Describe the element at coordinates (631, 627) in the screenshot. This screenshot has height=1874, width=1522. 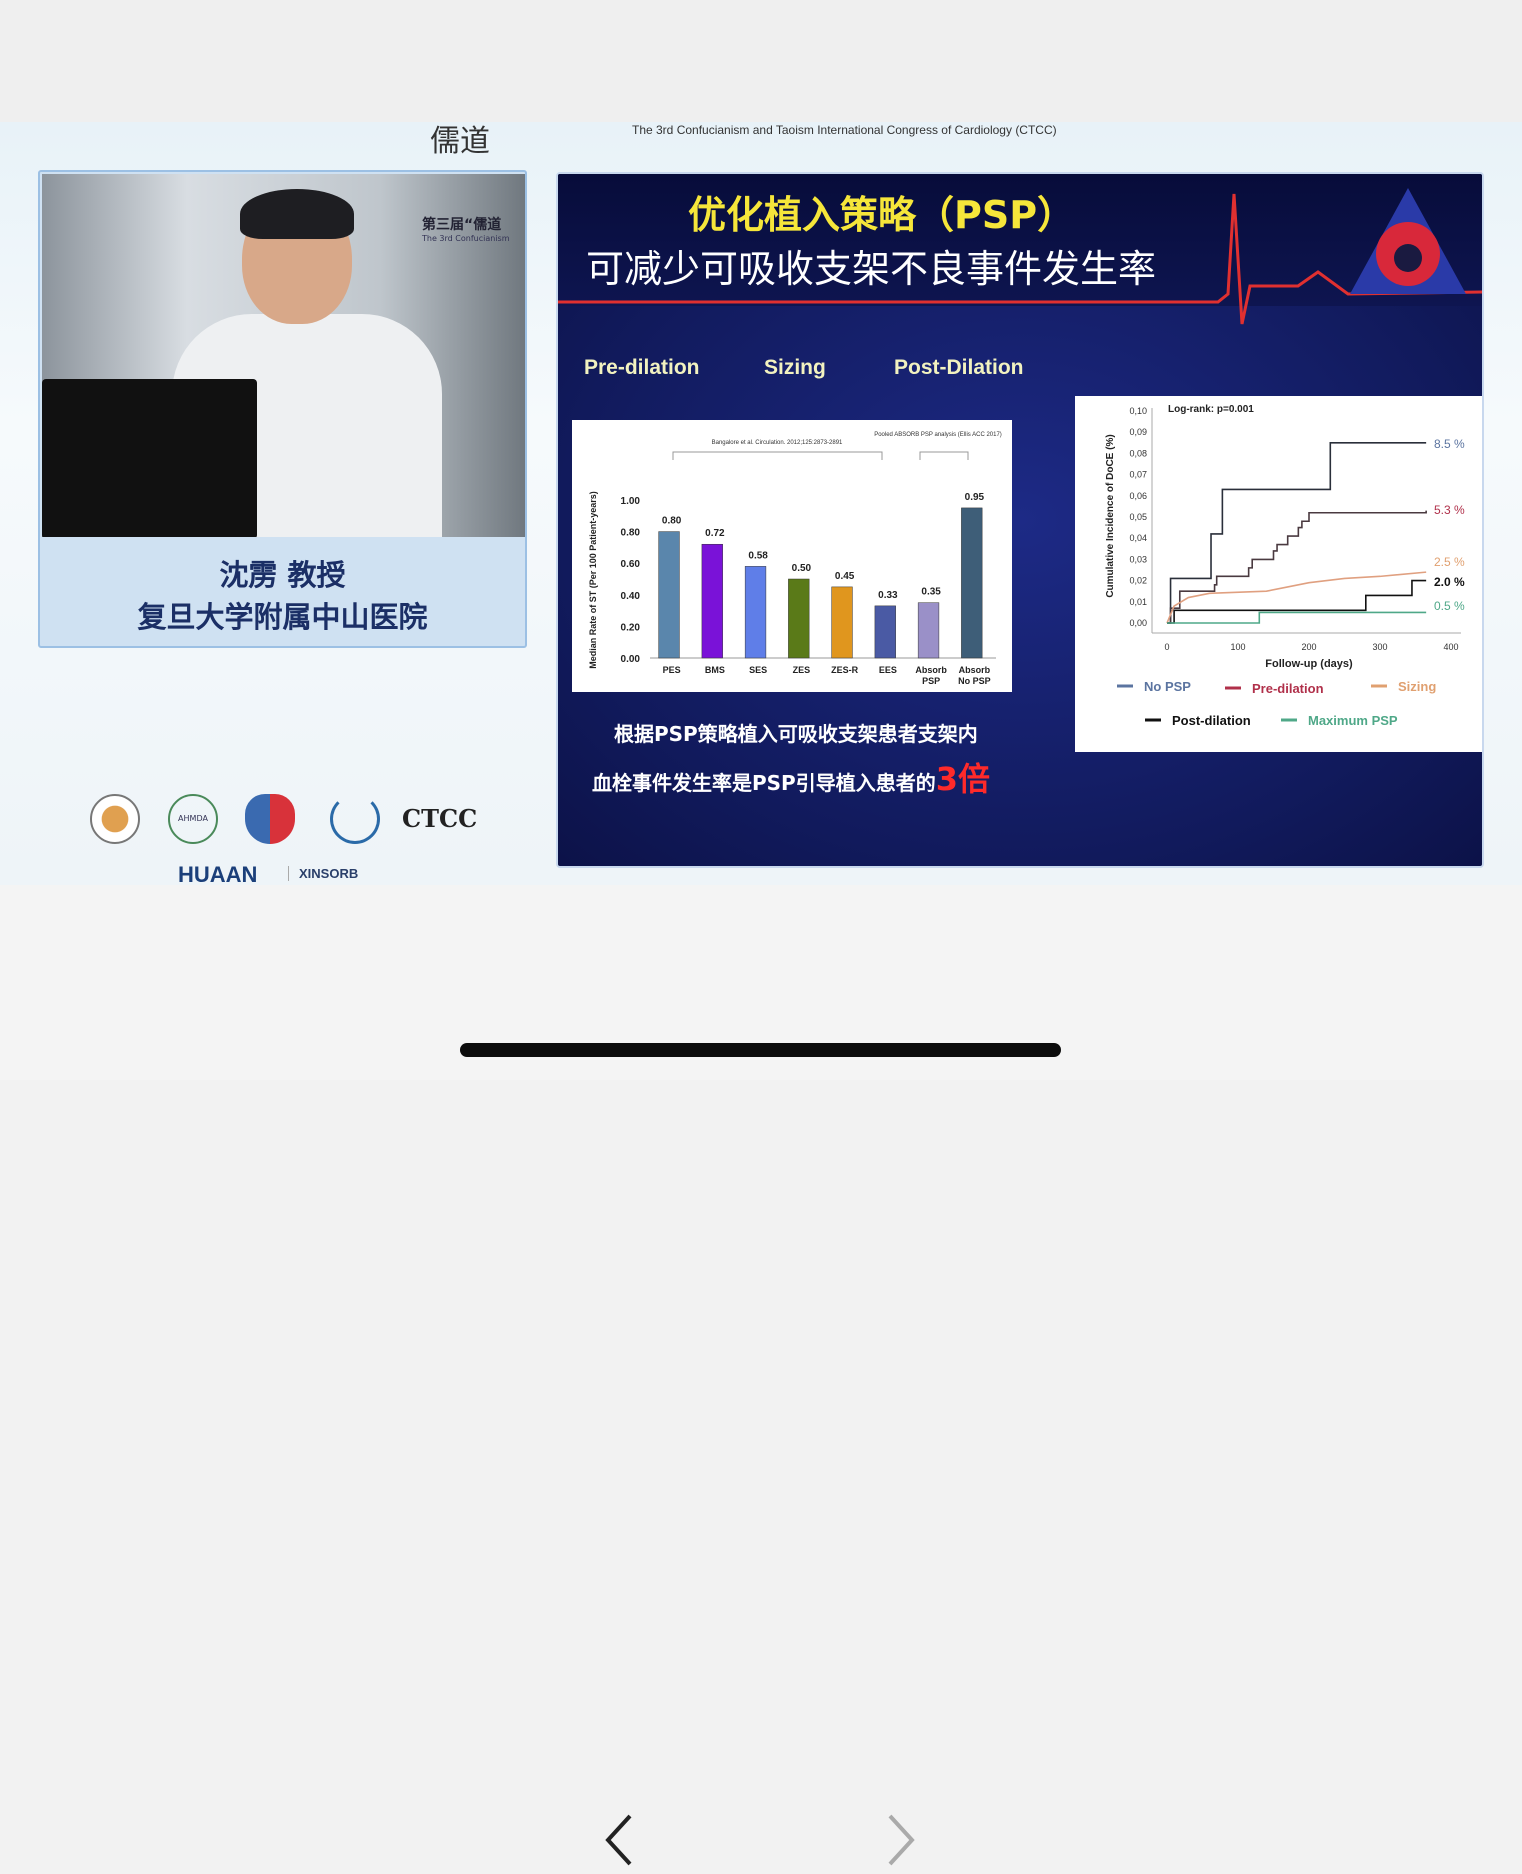
I see `y-tick-label: 0.20` at that location.